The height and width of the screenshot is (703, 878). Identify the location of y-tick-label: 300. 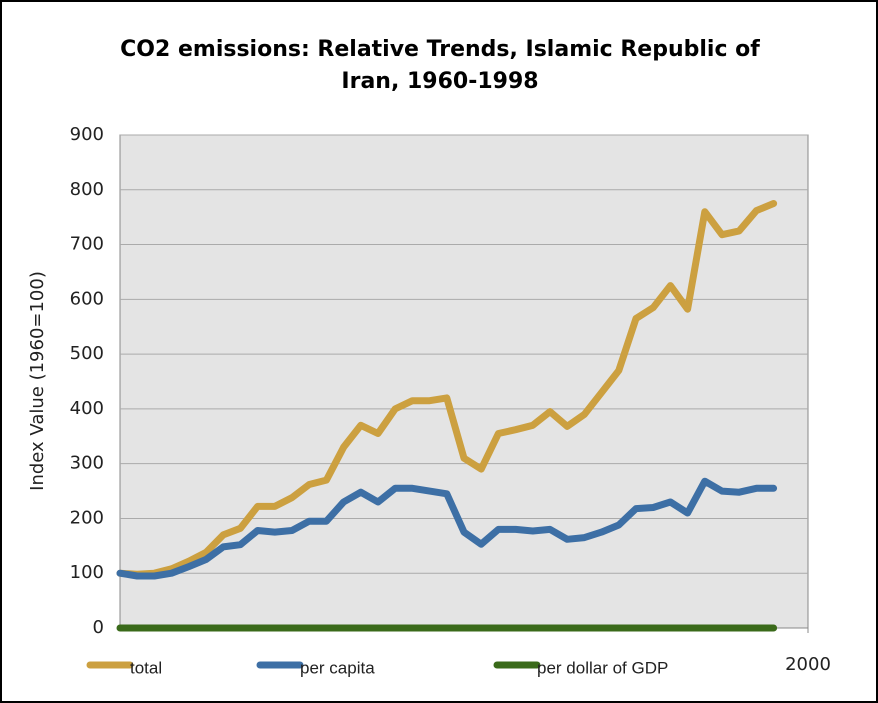
(87, 463).